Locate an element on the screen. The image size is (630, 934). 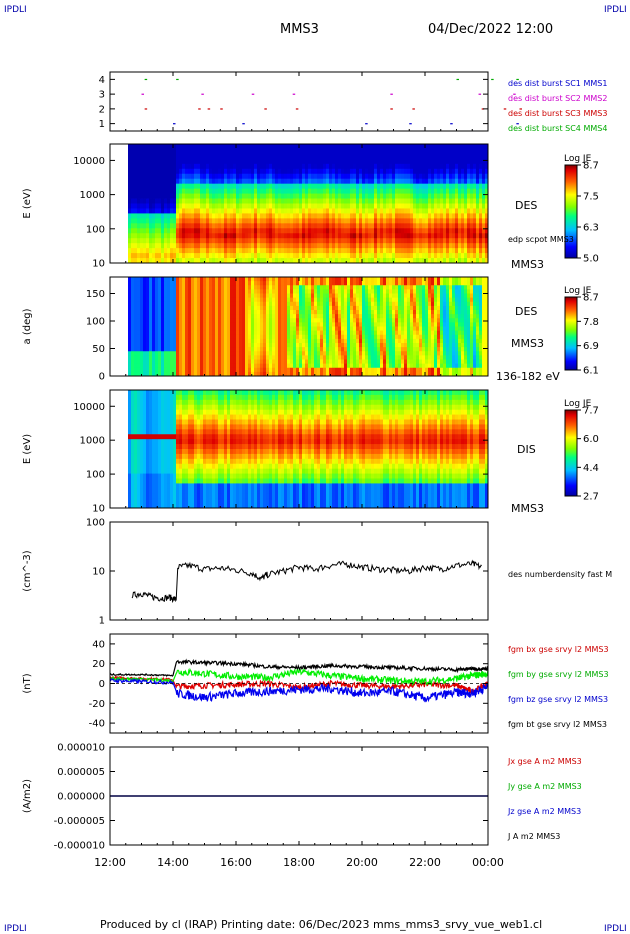
des_pitch-spectrogram is located at coordinates (308, 327).